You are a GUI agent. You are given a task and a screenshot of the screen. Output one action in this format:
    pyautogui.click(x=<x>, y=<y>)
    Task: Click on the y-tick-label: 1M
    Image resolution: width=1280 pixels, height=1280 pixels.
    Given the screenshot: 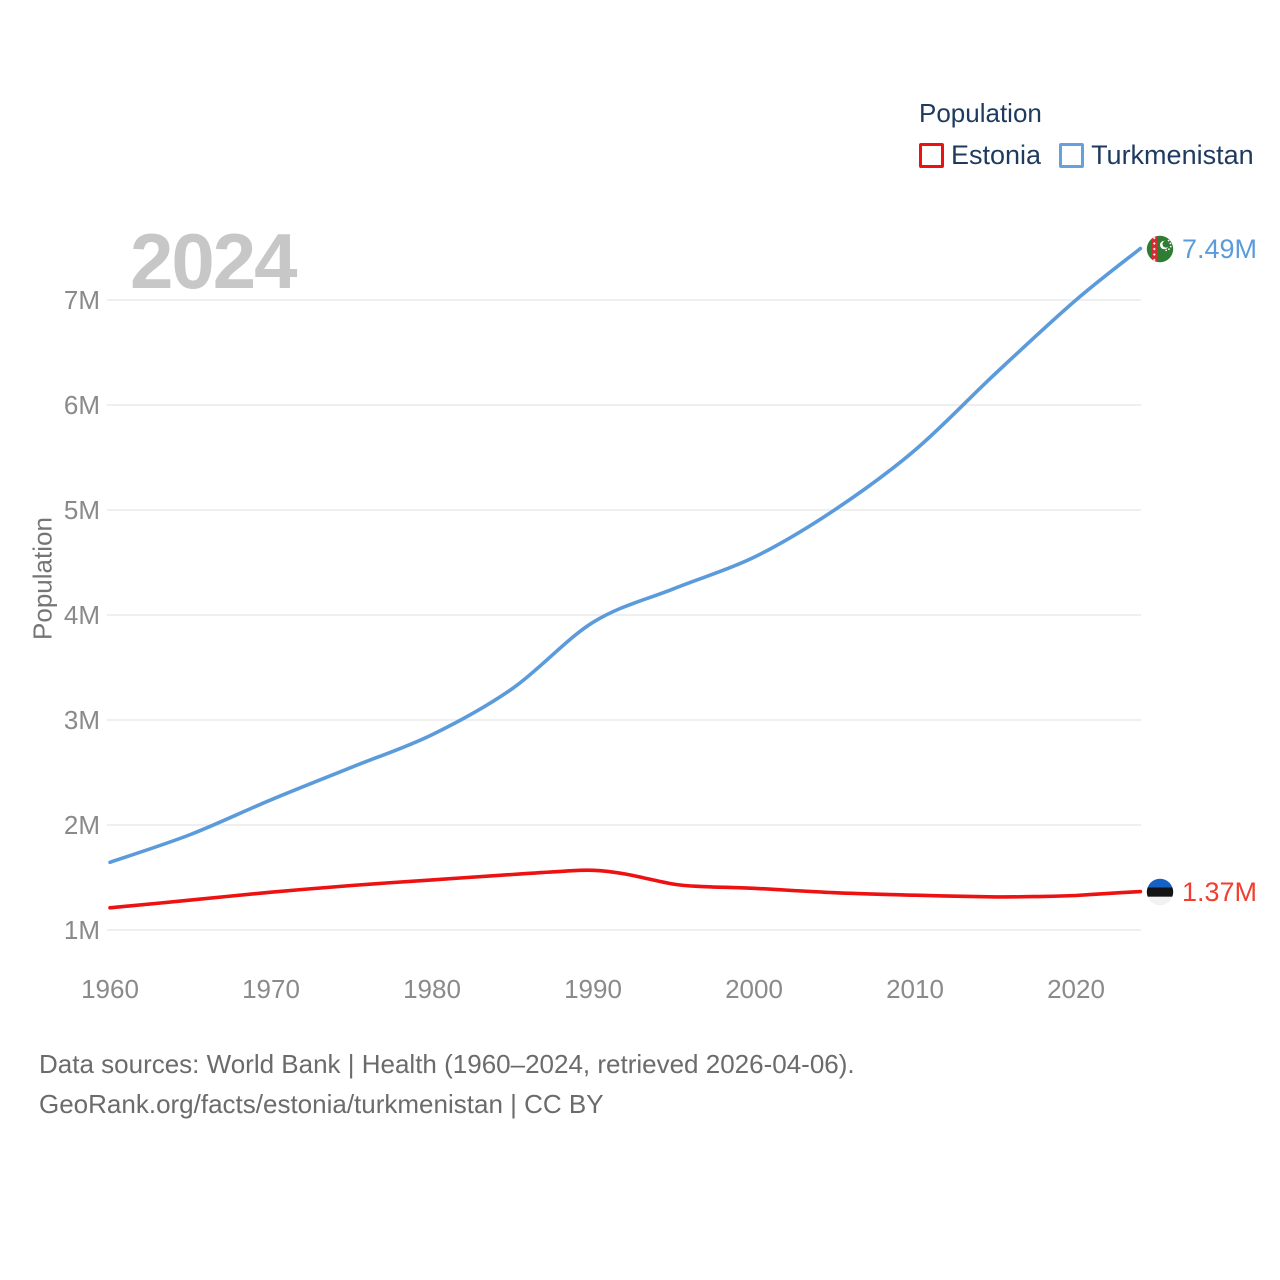 What is the action you would take?
    pyautogui.click(x=81, y=930)
    